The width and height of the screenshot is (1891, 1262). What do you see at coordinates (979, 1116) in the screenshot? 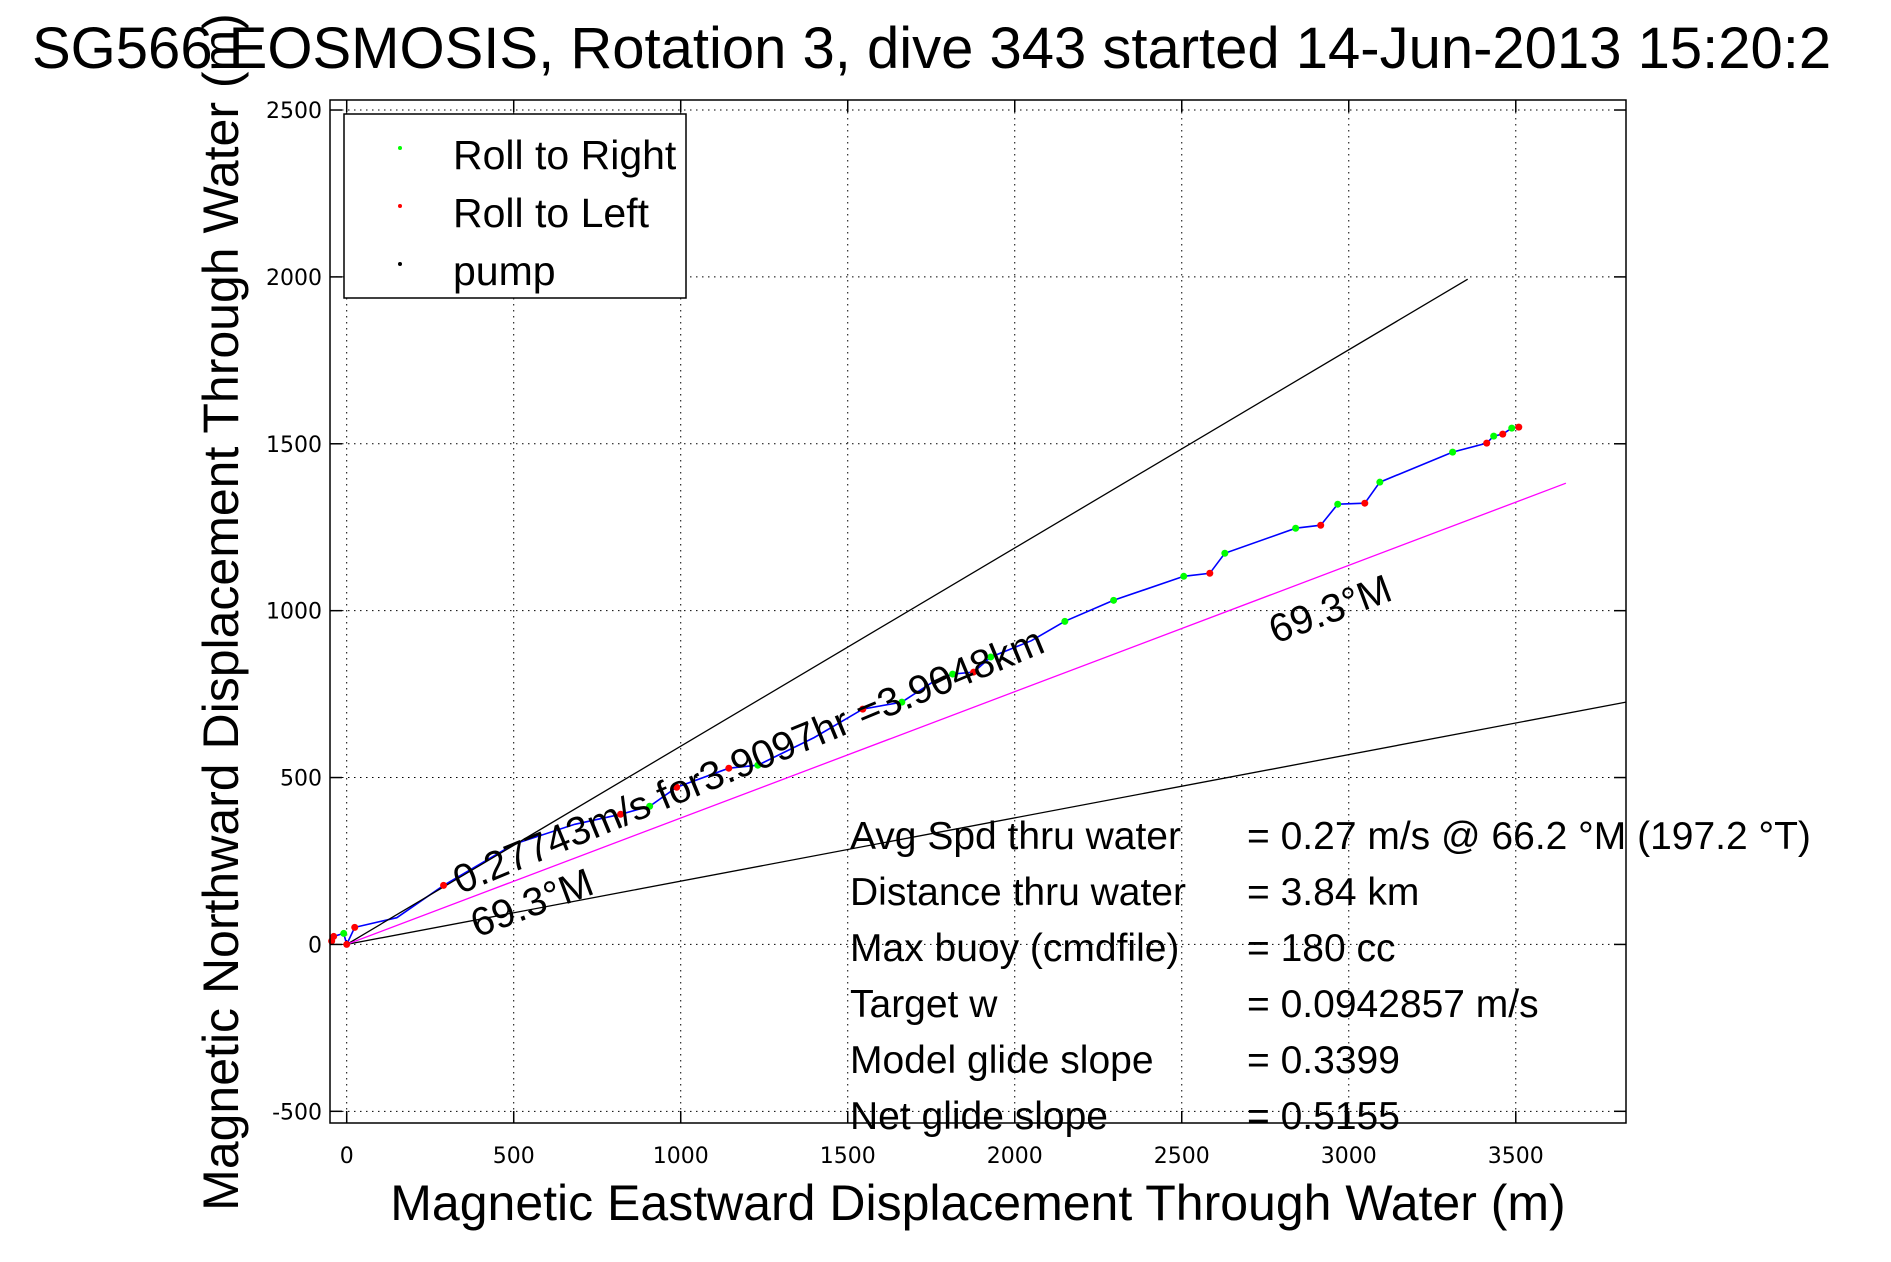
I see `stat-label: Net glide slope` at bounding box center [979, 1116].